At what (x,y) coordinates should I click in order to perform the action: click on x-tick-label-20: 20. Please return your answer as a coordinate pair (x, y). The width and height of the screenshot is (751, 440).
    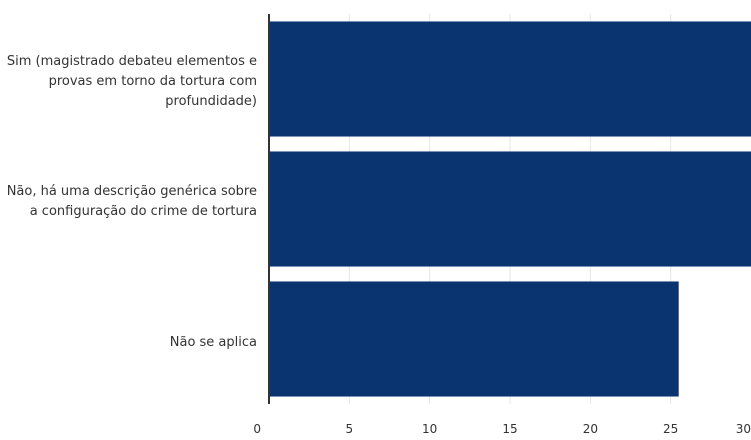
    Looking at the image, I should click on (590, 429).